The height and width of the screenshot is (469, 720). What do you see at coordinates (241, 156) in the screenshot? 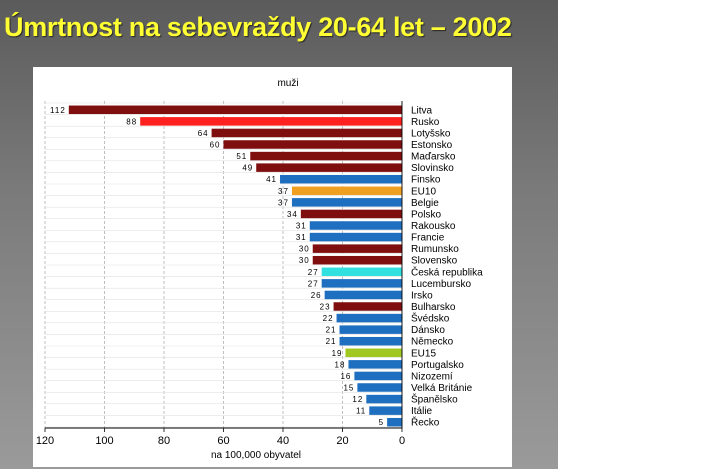
I see `value-label: 51` at bounding box center [241, 156].